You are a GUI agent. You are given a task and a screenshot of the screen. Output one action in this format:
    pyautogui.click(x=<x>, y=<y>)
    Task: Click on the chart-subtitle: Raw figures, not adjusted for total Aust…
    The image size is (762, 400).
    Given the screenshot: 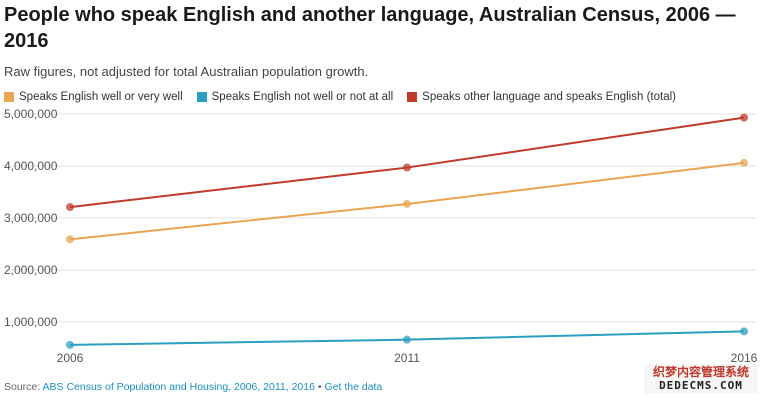 What is the action you would take?
    pyautogui.click(x=186, y=71)
    